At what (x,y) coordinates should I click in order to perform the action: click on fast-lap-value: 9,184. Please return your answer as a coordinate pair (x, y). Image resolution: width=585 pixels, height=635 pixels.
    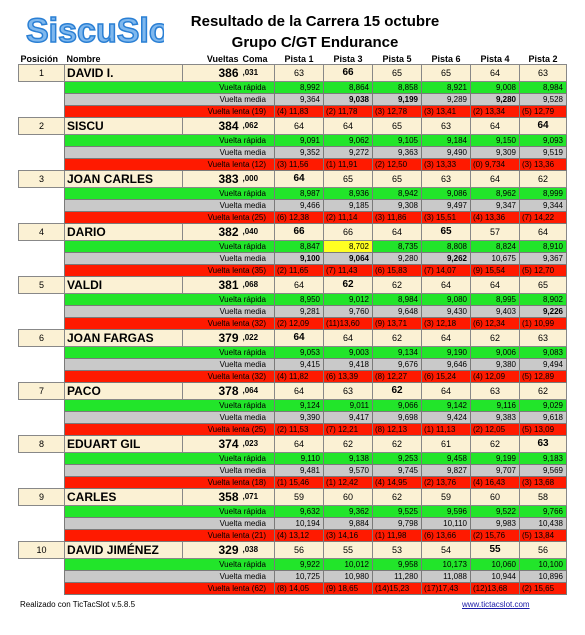
    Looking at the image, I should click on (446, 140).